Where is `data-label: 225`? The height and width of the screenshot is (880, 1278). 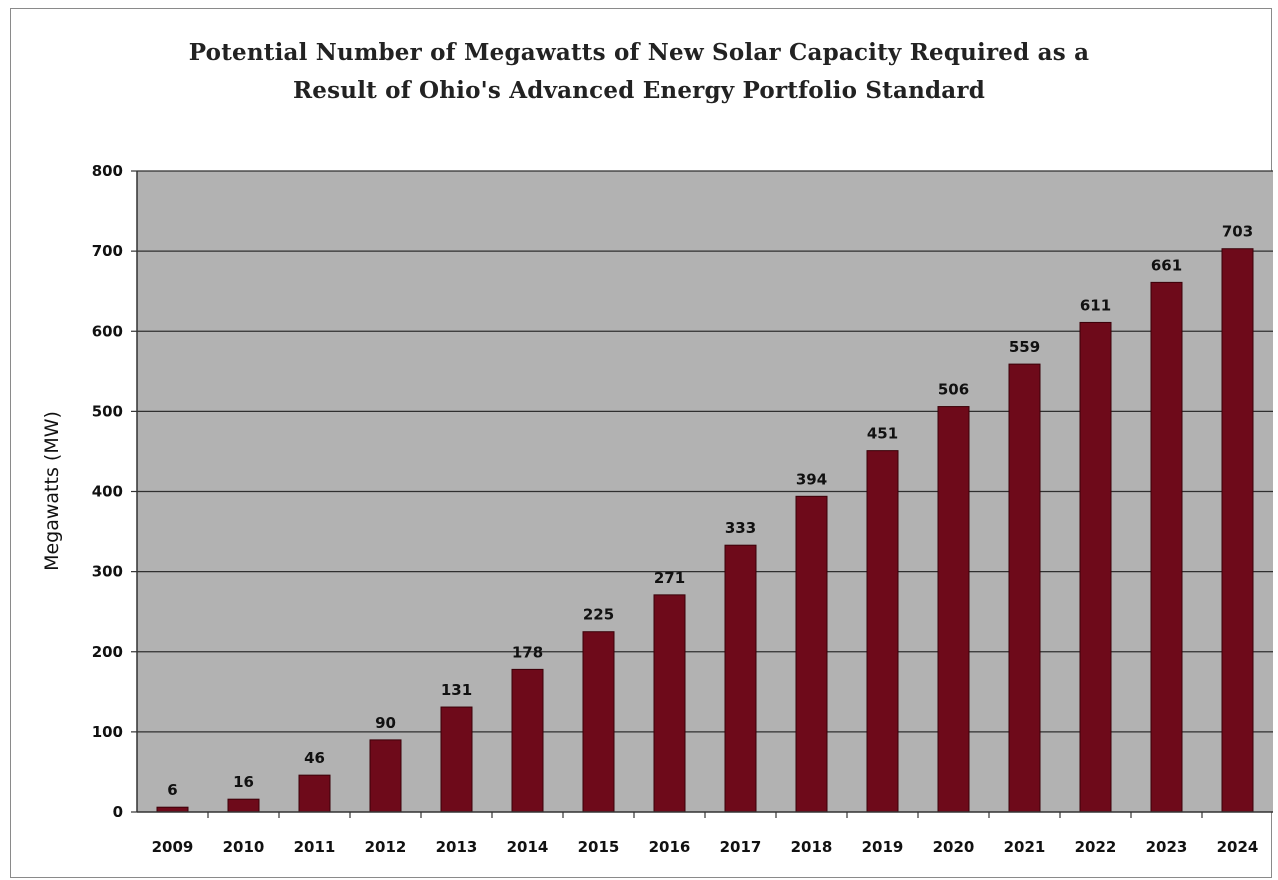 data-label: 225 is located at coordinates (598, 615).